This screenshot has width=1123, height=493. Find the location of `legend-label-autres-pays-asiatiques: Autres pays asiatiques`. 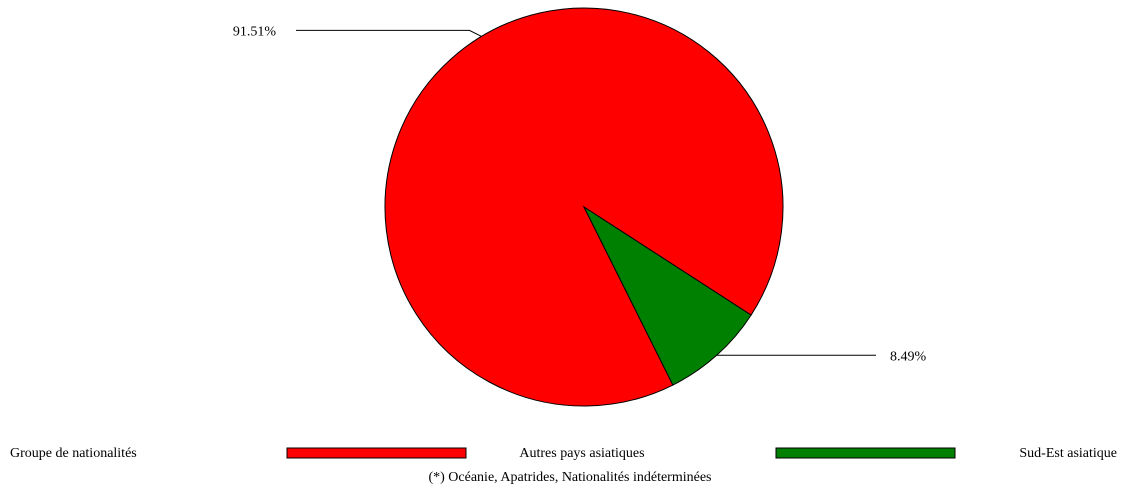

legend-label-autres-pays-asiatiques: Autres pays asiatiques is located at coordinates (581, 453).